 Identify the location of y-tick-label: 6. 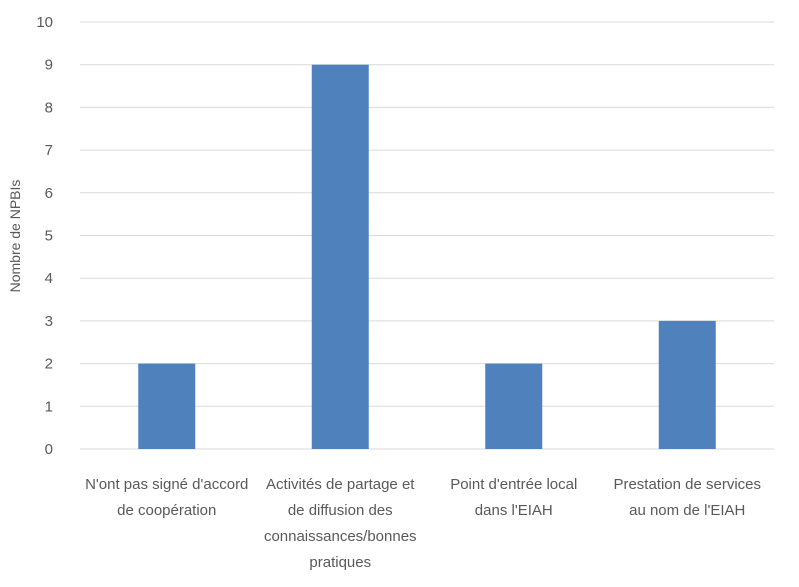
(49, 193).